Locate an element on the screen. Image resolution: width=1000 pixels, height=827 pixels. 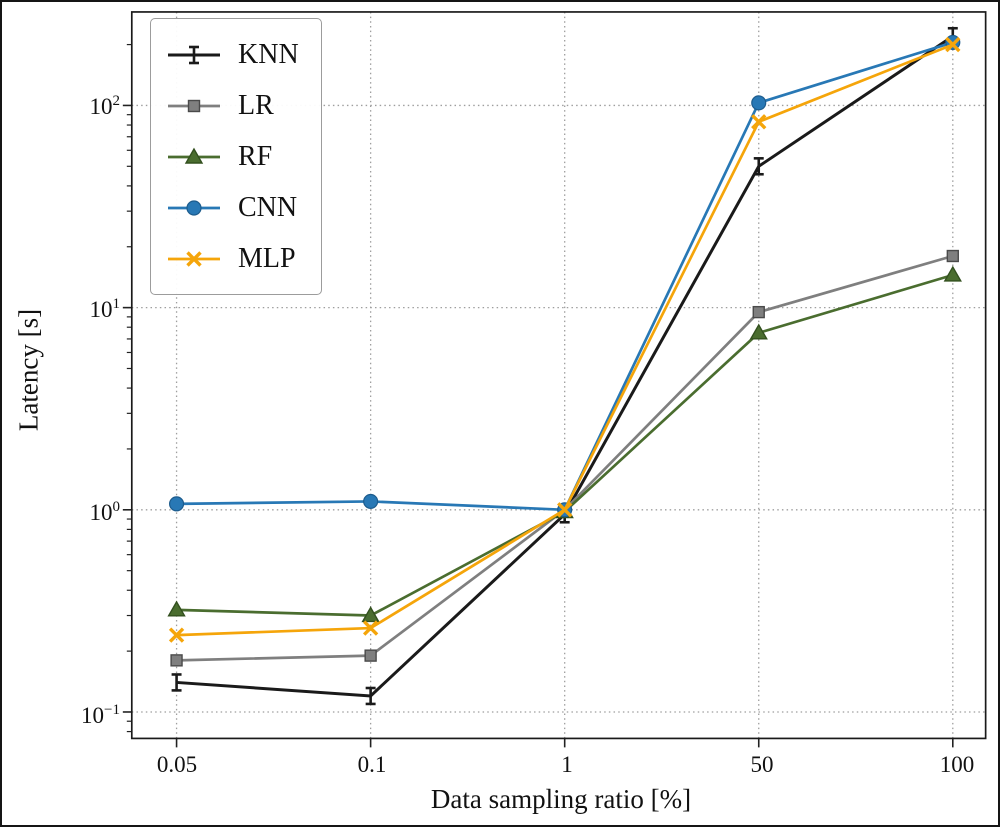
rf-triangle-marker-icon is located at coordinates (194, 155).